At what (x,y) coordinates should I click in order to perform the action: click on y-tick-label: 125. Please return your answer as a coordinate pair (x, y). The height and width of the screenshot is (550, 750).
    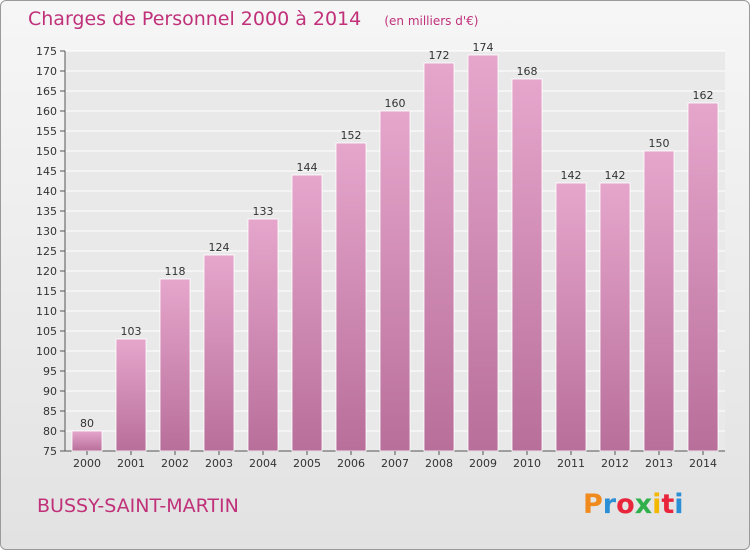
    Looking at the image, I should click on (46, 251).